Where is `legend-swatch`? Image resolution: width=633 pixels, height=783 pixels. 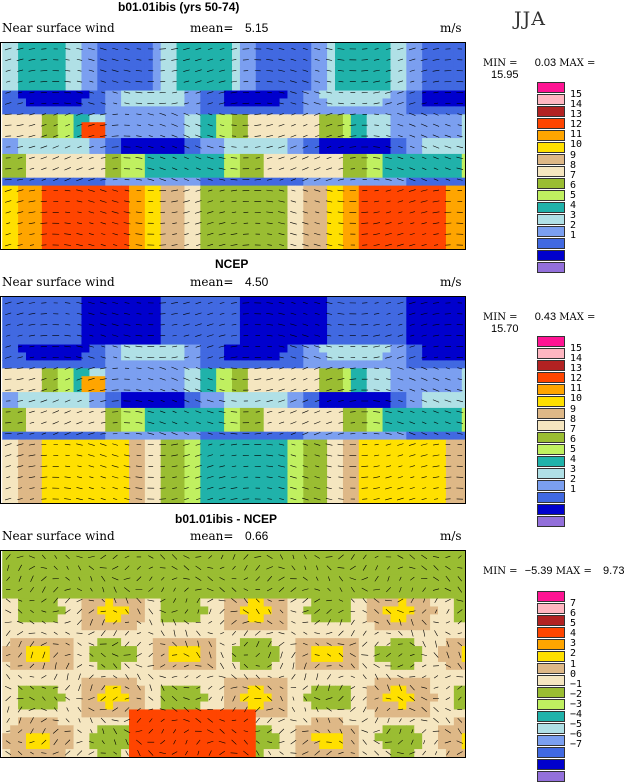 legend-swatch is located at coordinates (551, 401).